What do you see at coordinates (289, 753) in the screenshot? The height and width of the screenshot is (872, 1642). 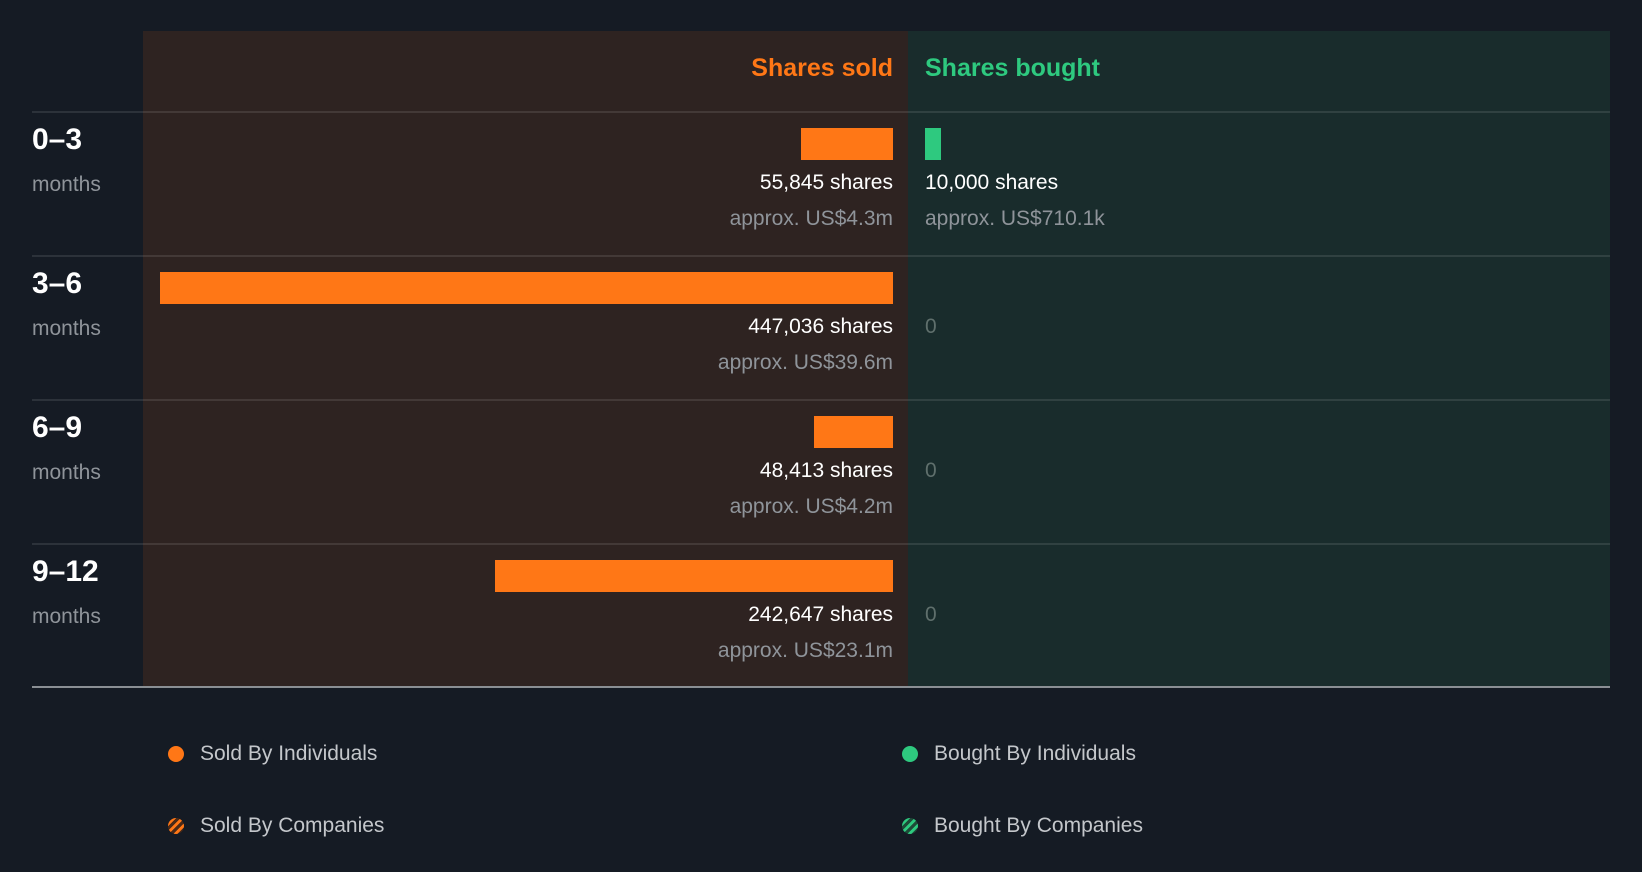 I see `legend-label: Sold By Individuals` at bounding box center [289, 753].